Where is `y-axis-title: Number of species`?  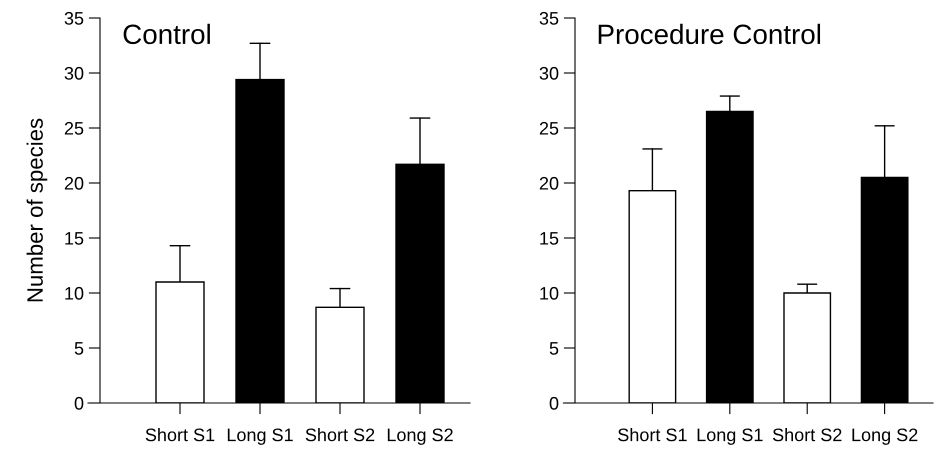
y-axis-title: Number of species is located at coordinates (37, 210).